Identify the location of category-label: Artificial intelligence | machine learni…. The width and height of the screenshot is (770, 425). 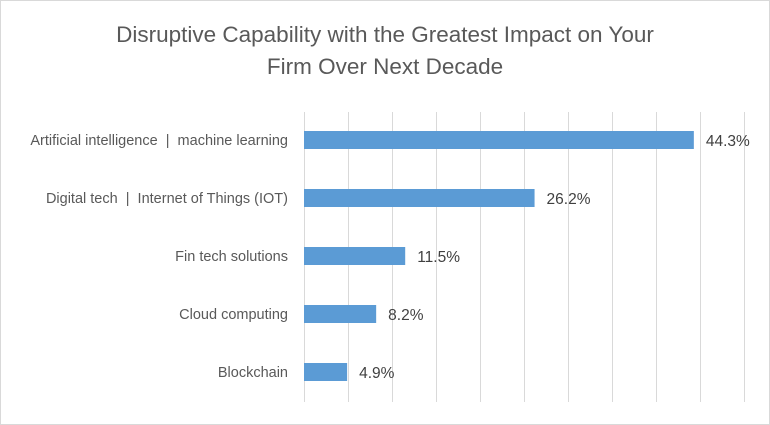
(159, 141).